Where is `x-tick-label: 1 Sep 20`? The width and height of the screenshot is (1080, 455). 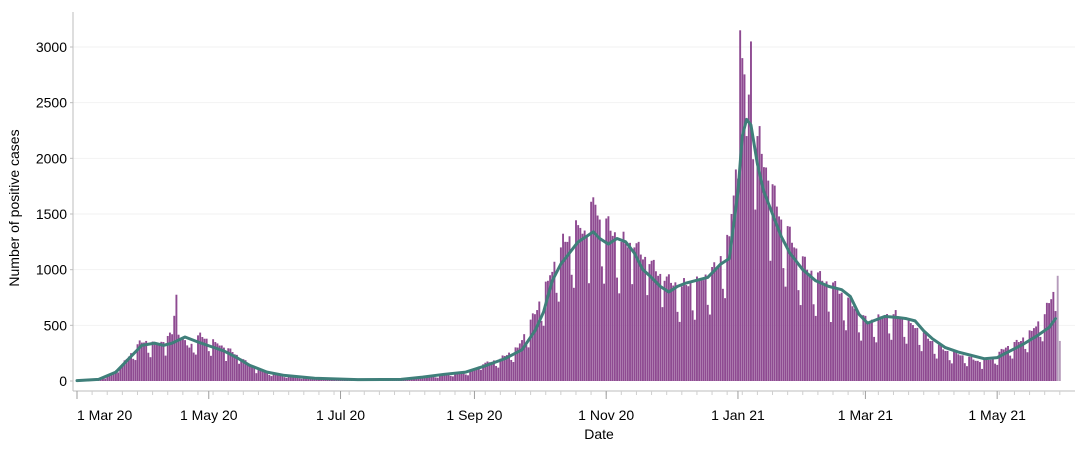
x-tick-label: 1 Sep 20 is located at coordinates (474, 415).